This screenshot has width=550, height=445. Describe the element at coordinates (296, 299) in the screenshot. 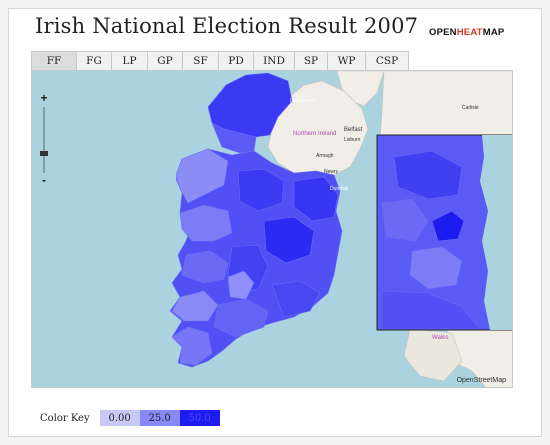

I see `constituency-waterford` at that location.